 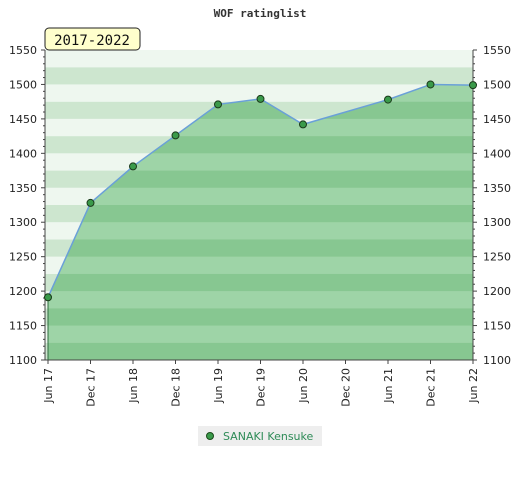 I want to click on y-tick-label-left: 1200, so click(x=23, y=291).